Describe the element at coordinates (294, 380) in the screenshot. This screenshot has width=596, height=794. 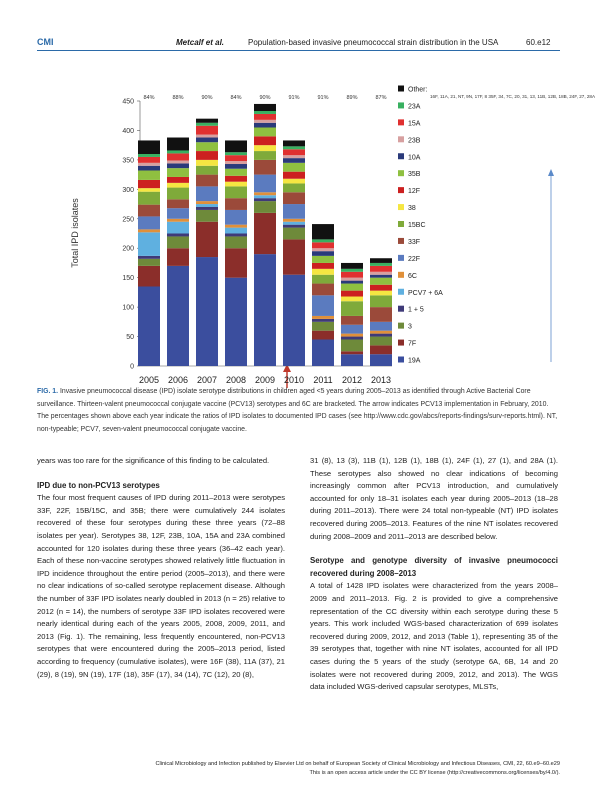
I see `x-tick-label: 2010` at that location.